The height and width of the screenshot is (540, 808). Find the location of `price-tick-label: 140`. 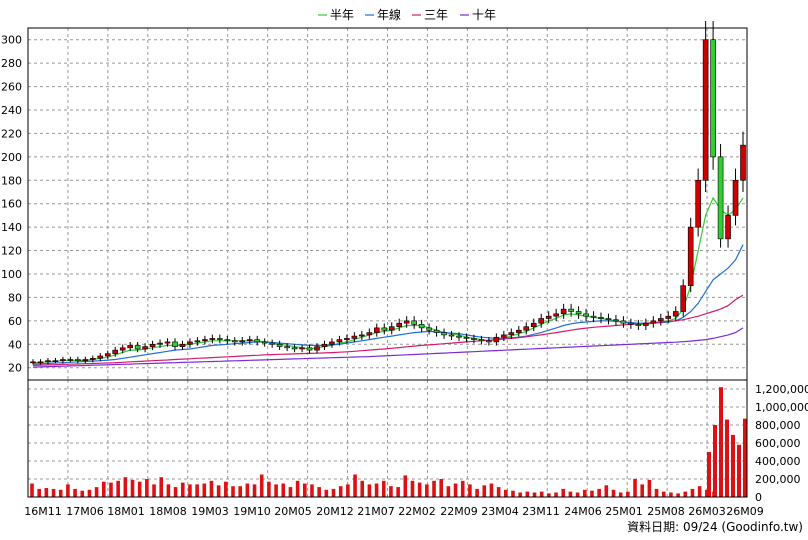

price-tick-label: 140 is located at coordinates (11, 227).